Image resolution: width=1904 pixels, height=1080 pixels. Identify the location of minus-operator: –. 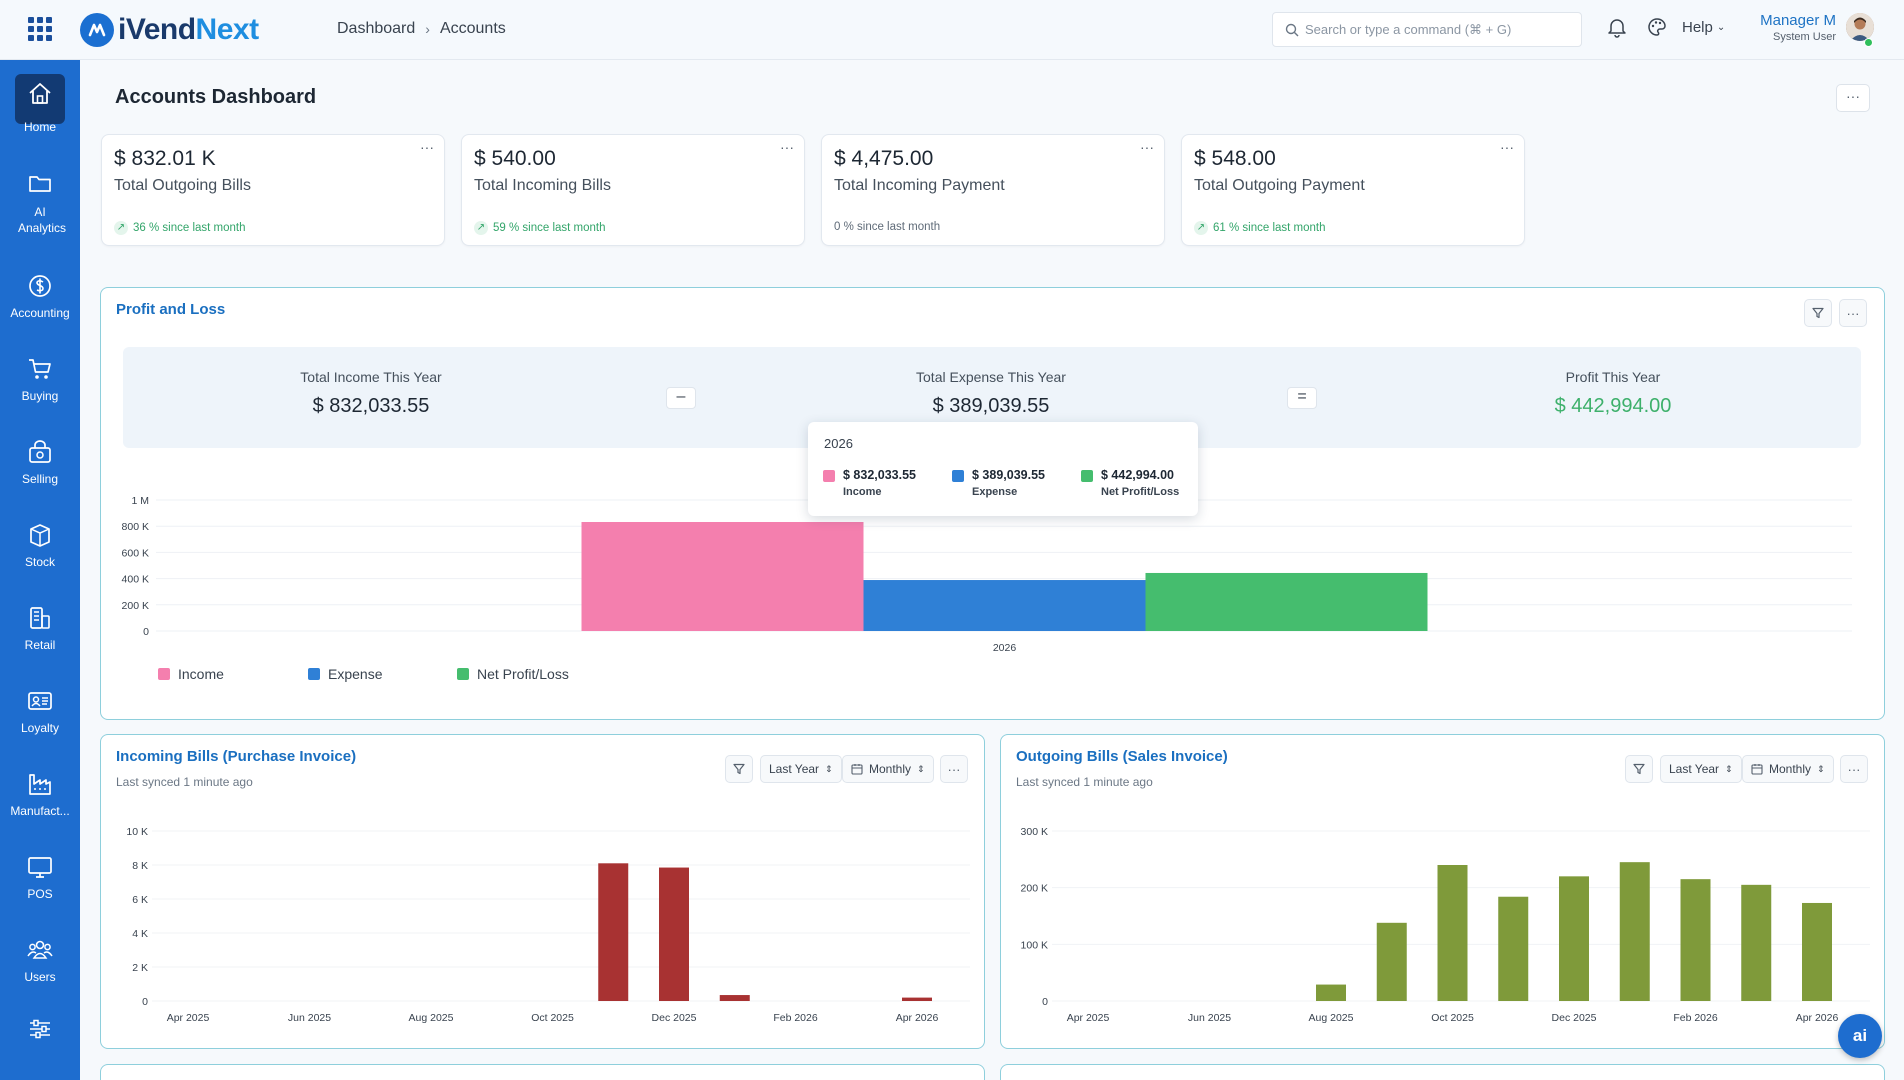
(681, 398).